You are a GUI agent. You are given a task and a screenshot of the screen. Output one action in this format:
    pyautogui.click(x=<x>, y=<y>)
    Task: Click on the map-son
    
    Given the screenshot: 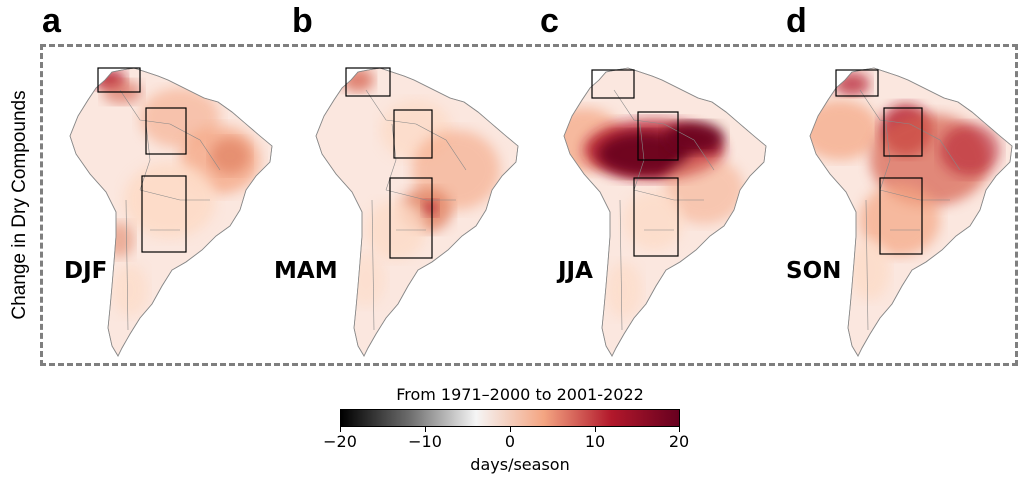 What is the action you would take?
    pyautogui.click(x=911, y=212)
    